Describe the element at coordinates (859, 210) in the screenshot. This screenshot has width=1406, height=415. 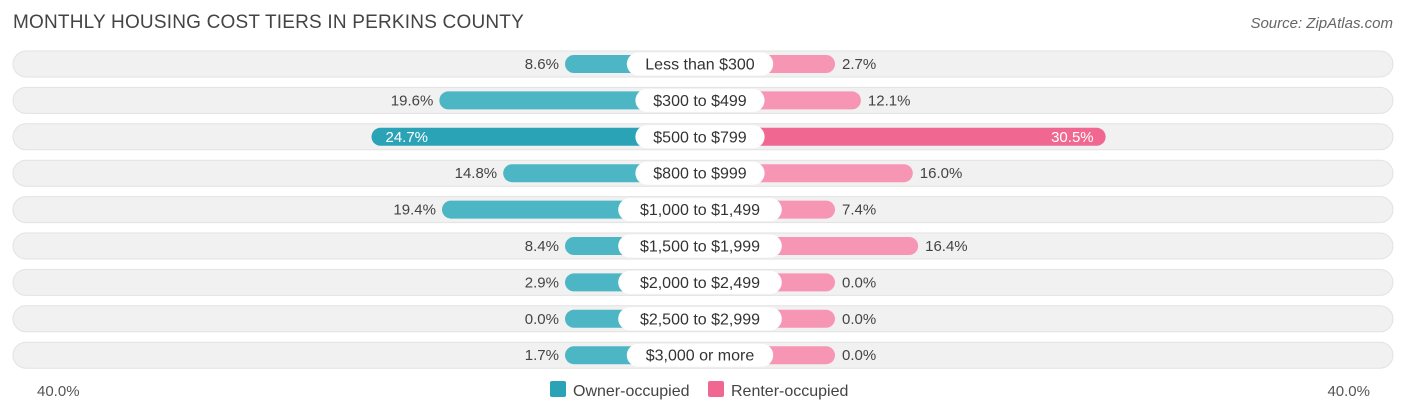
I see `renter-value-label: 7.4%` at that location.